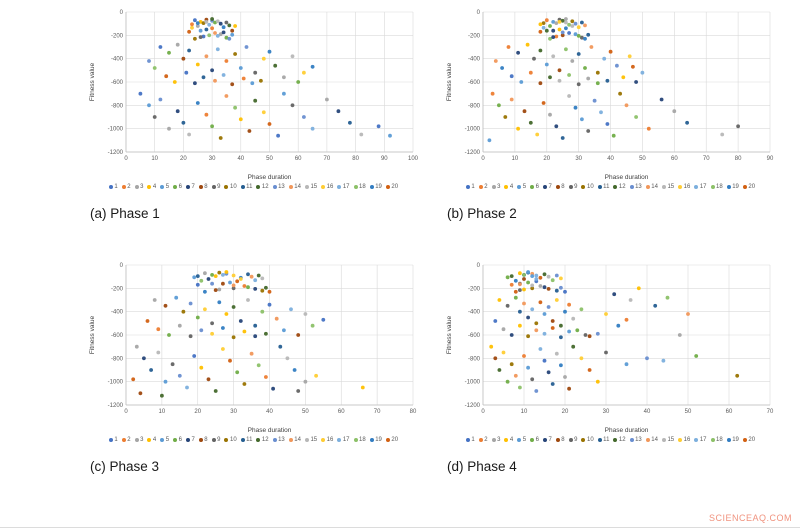  I want to click on y-axis-label: Fitness value, so click(449, 81).